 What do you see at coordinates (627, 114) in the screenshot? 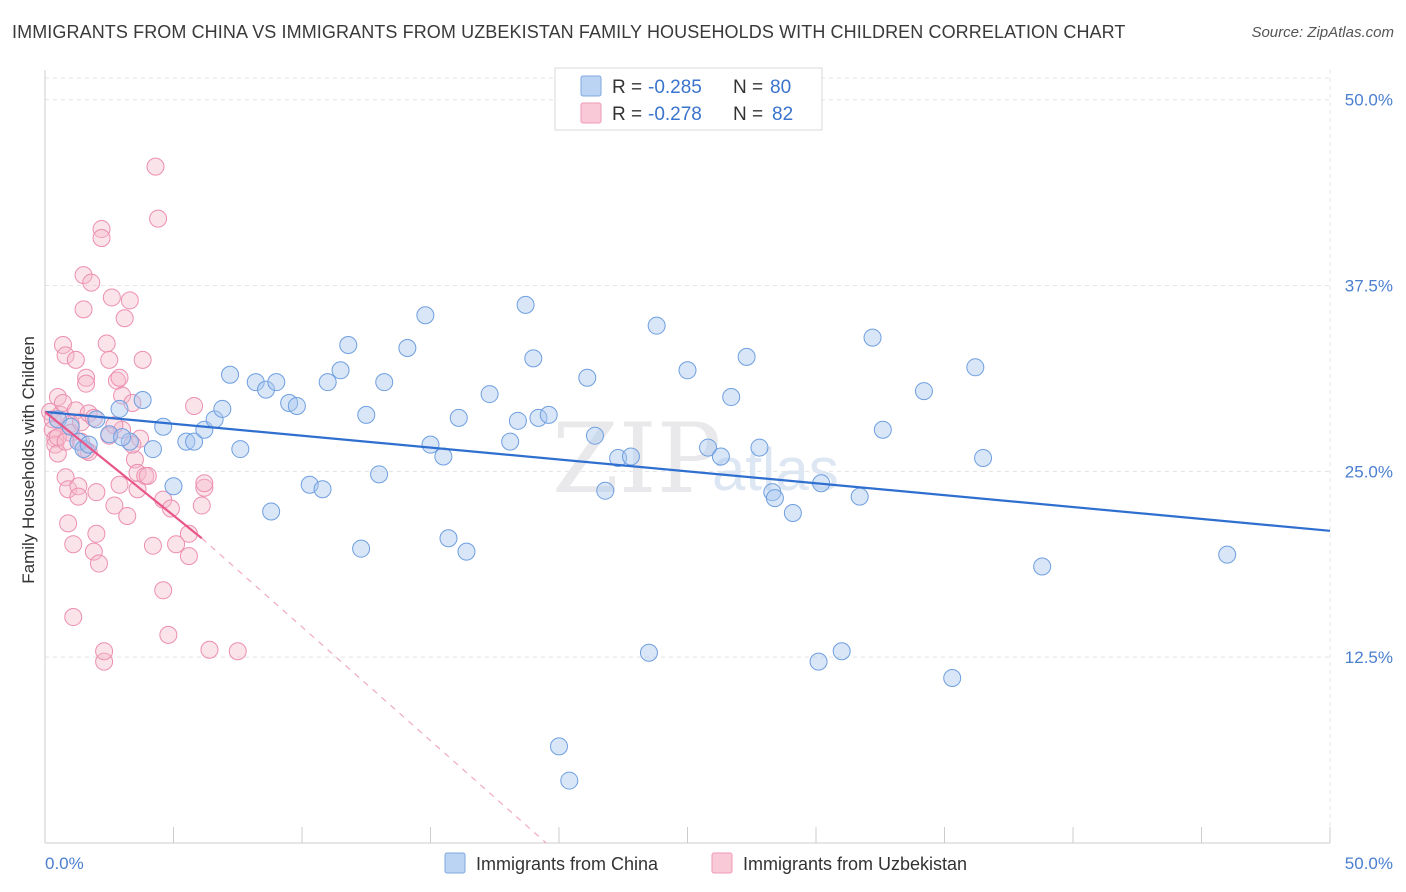
I see `legend-r-label-2: R =` at bounding box center [627, 114].